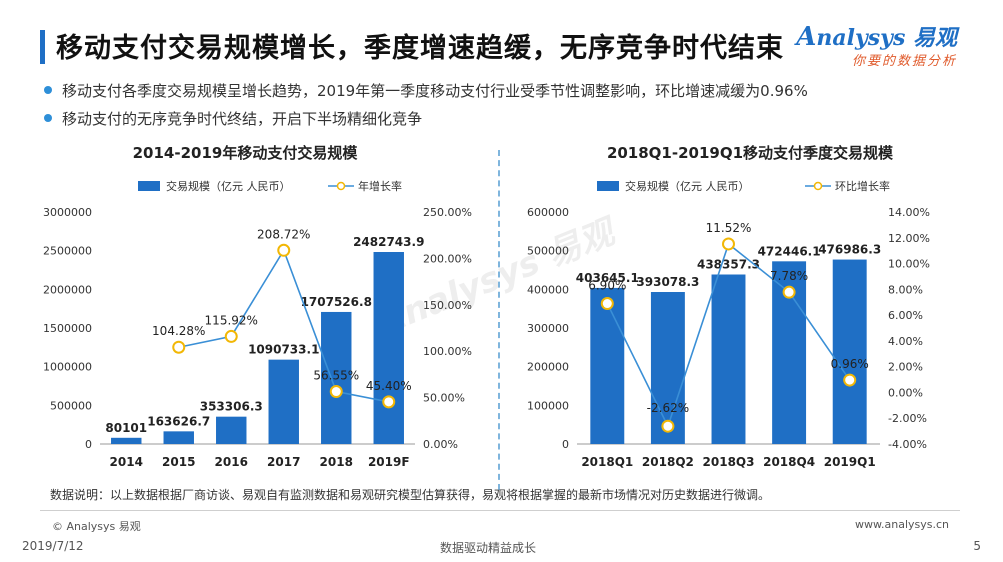  Describe the element at coordinates (905, 315) in the screenshot. I see `y2-tick-label: 6.00%` at that location.